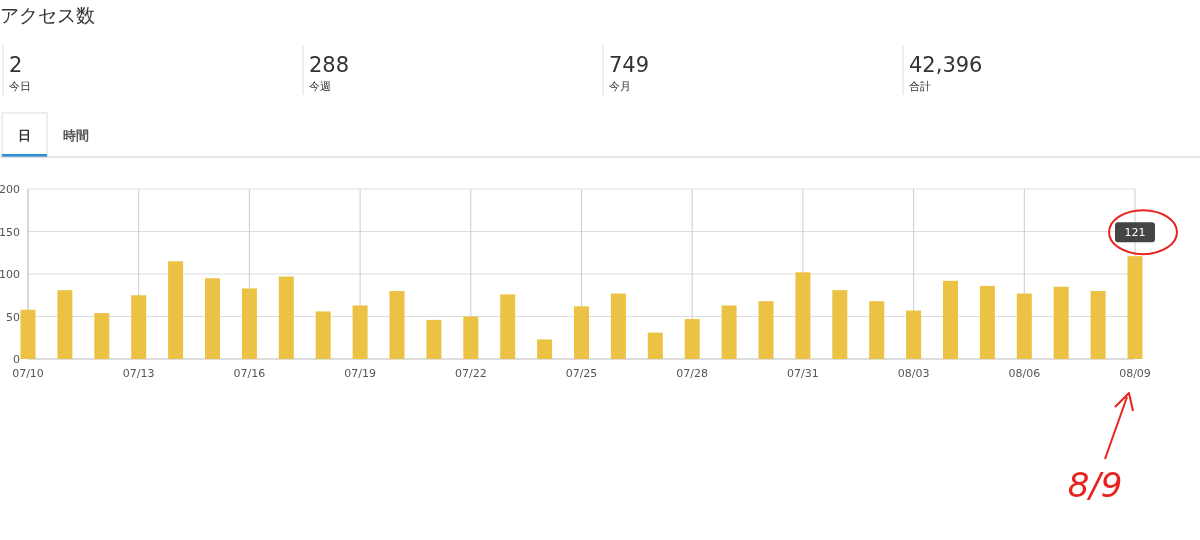  What do you see at coordinates (692, 373) in the screenshot?
I see `x-tick-label: 07/28` at bounding box center [692, 373].